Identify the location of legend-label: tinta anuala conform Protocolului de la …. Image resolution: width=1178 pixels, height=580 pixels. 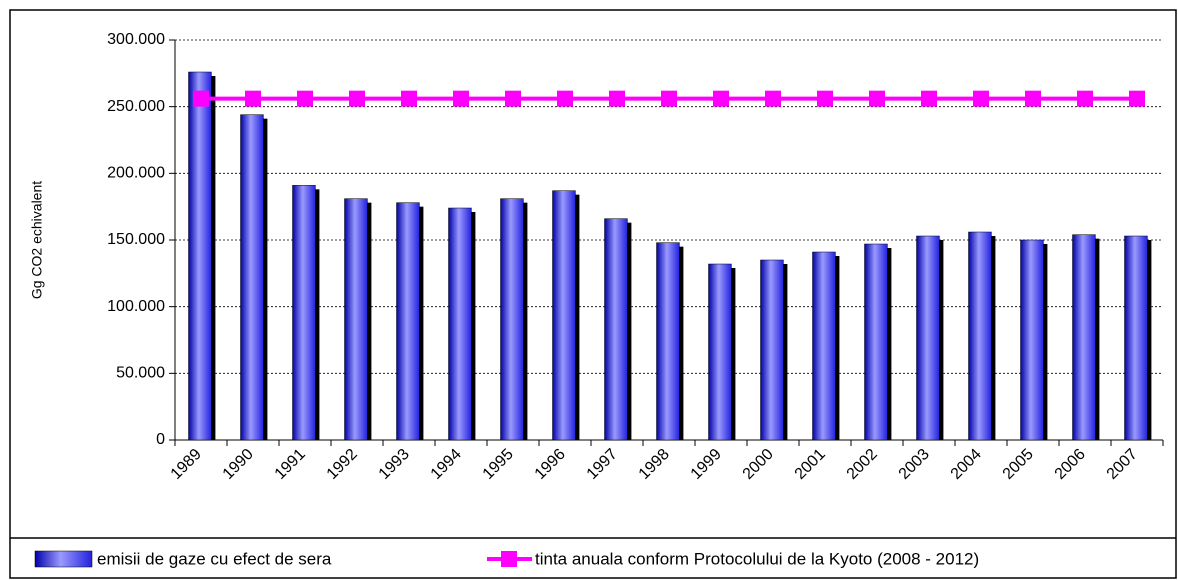
(757, 558).